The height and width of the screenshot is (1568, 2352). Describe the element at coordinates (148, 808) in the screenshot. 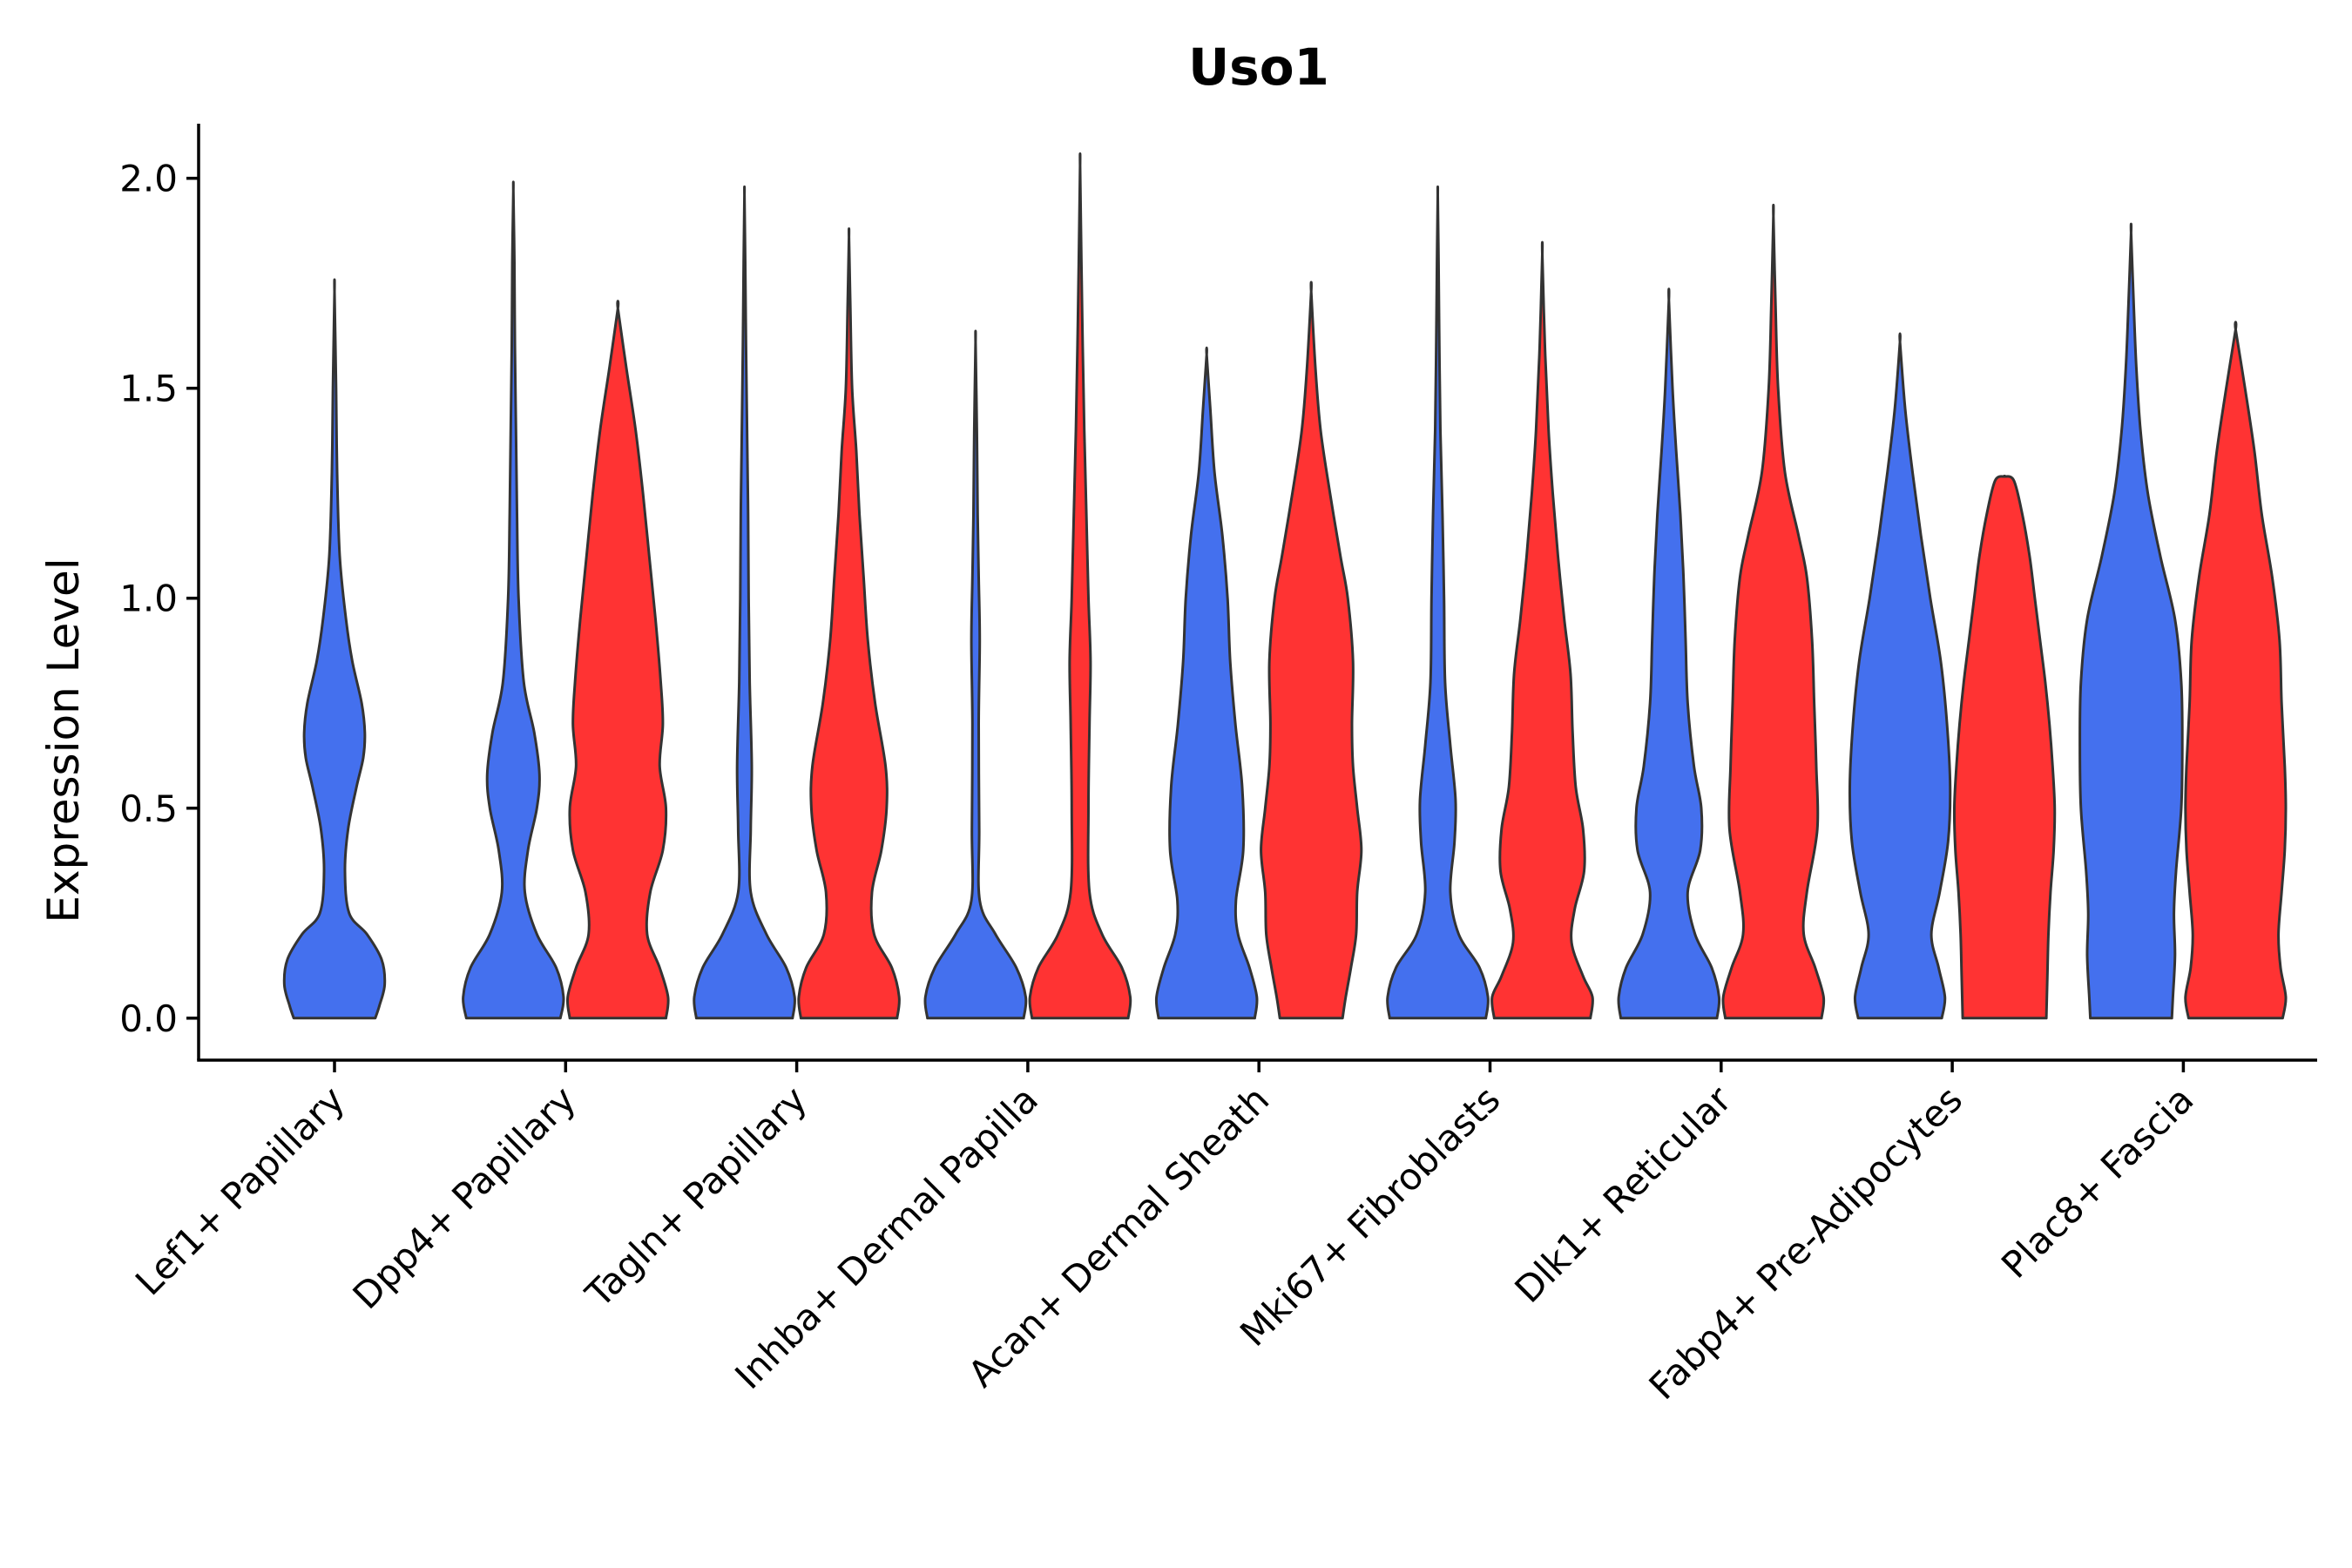

I see `y-tick-label: 0.5` at that location.